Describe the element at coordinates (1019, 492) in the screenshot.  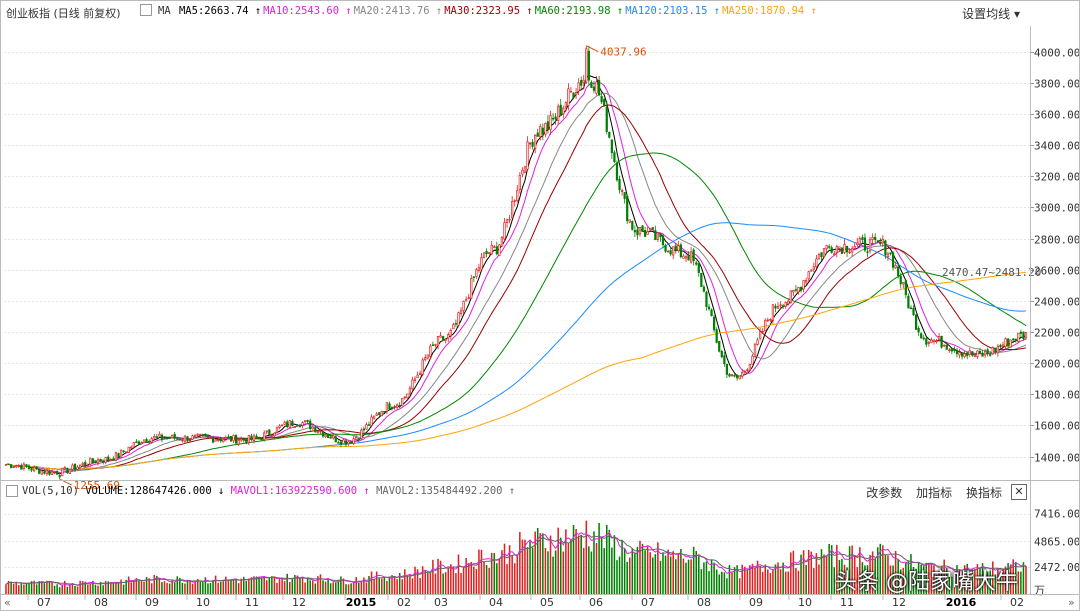
I see `close-icon: ✕` at that location.